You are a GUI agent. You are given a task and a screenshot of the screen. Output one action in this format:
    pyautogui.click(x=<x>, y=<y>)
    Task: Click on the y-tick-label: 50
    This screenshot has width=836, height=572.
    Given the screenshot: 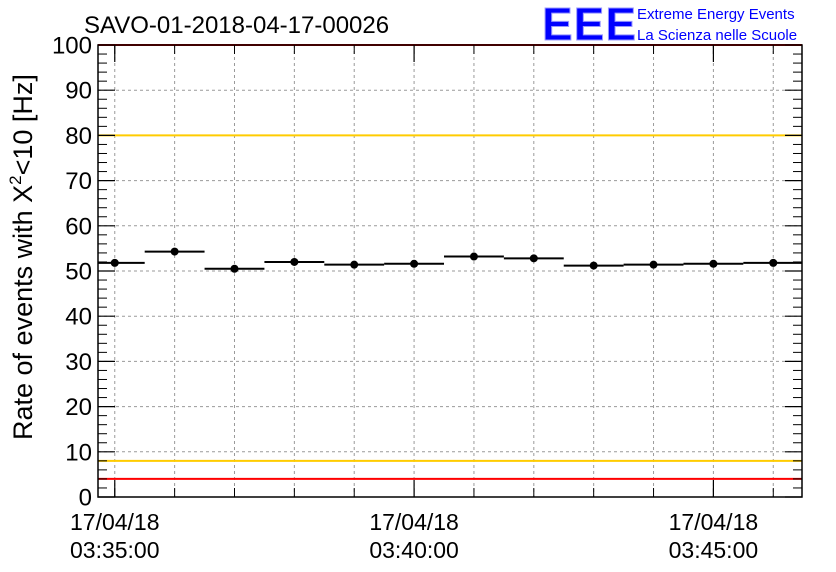 What is the action you would take?
    pyautogui.click(x=78, y=272)
    